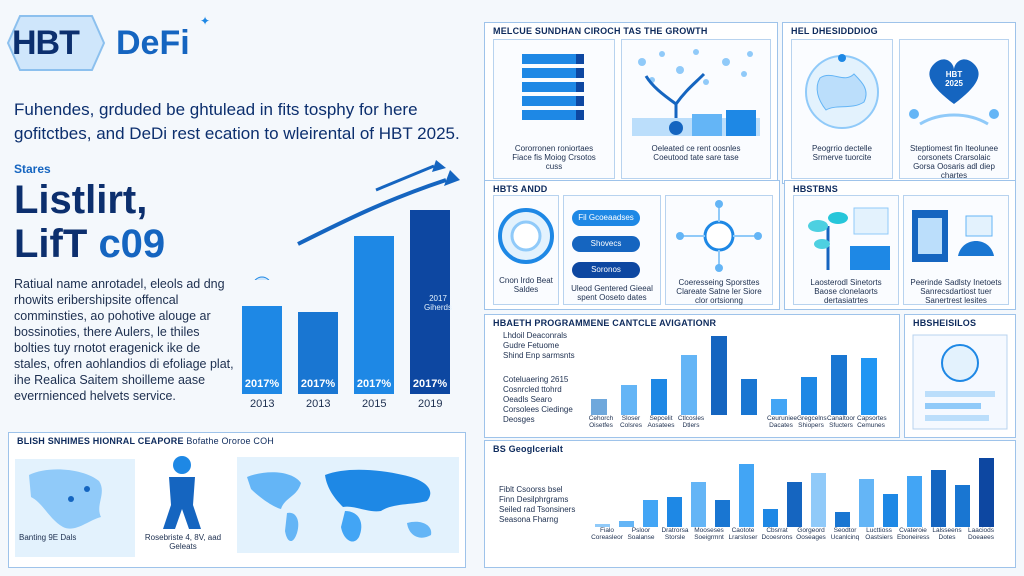 The height and width of the screenshot is (576, 1024). I want to click on bar-caption: Cbsrrat Dcoesrons, so click(777, 534).